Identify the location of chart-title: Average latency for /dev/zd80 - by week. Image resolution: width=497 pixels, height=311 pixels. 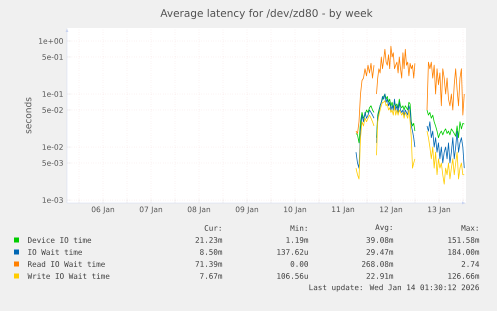
(266, 14).